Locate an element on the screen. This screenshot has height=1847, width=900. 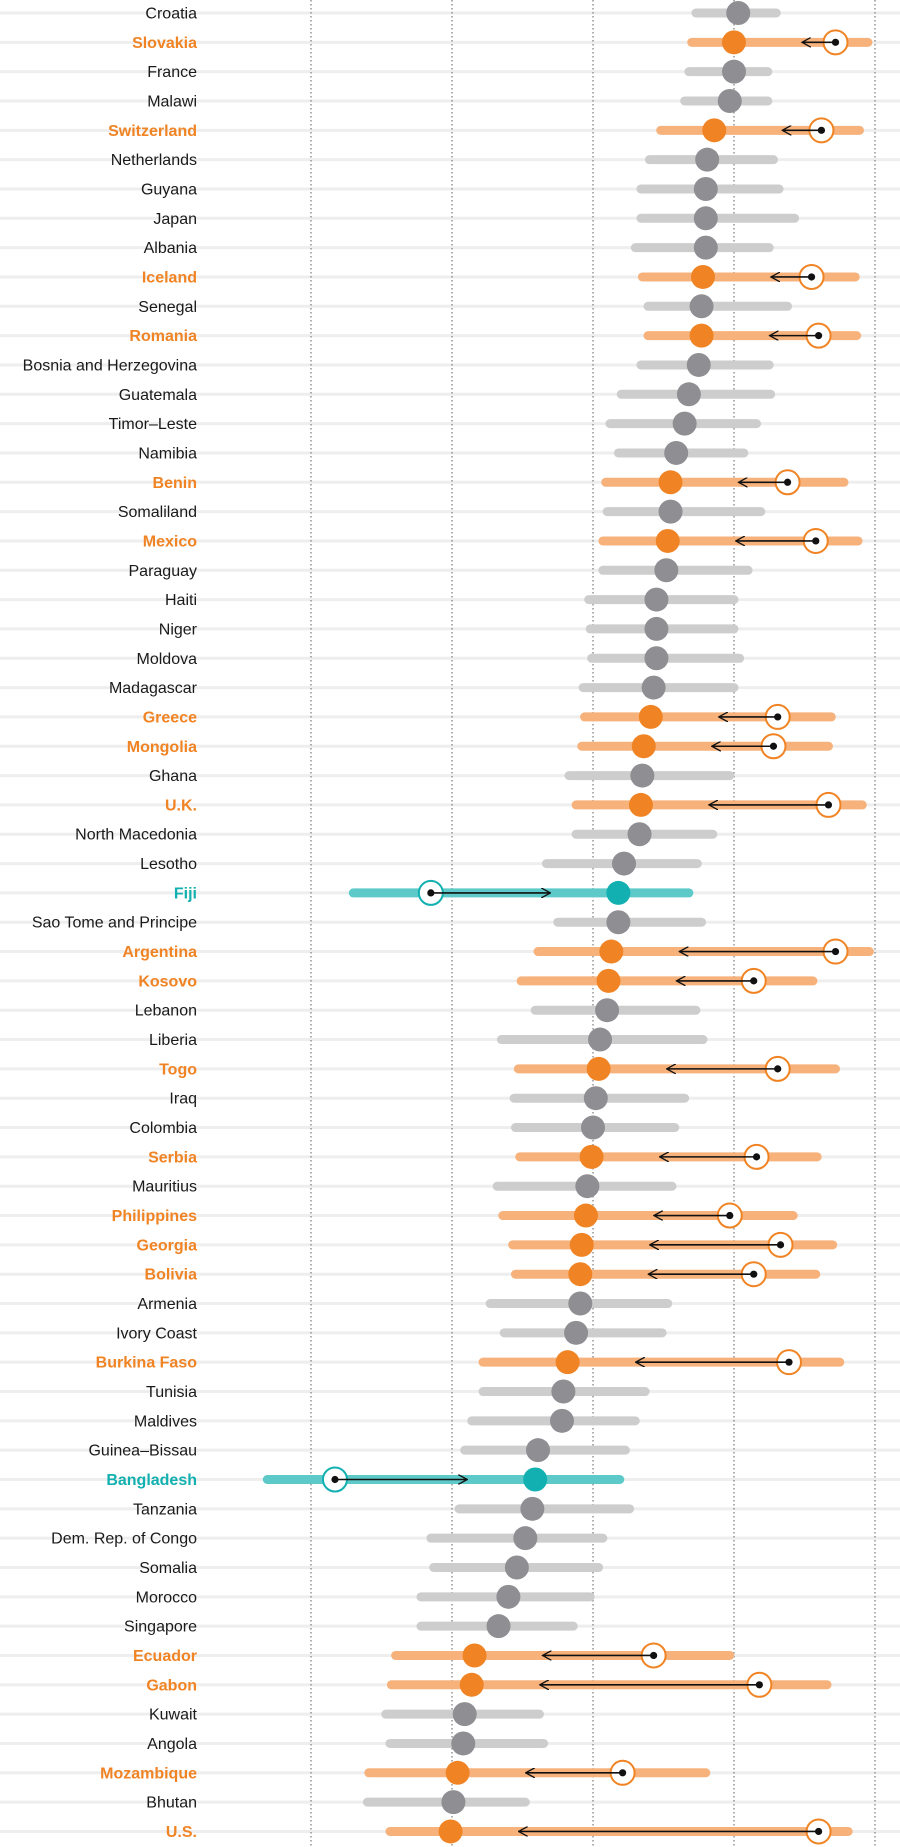
country-label: North Macedonia is located at coordinates (136, 835).